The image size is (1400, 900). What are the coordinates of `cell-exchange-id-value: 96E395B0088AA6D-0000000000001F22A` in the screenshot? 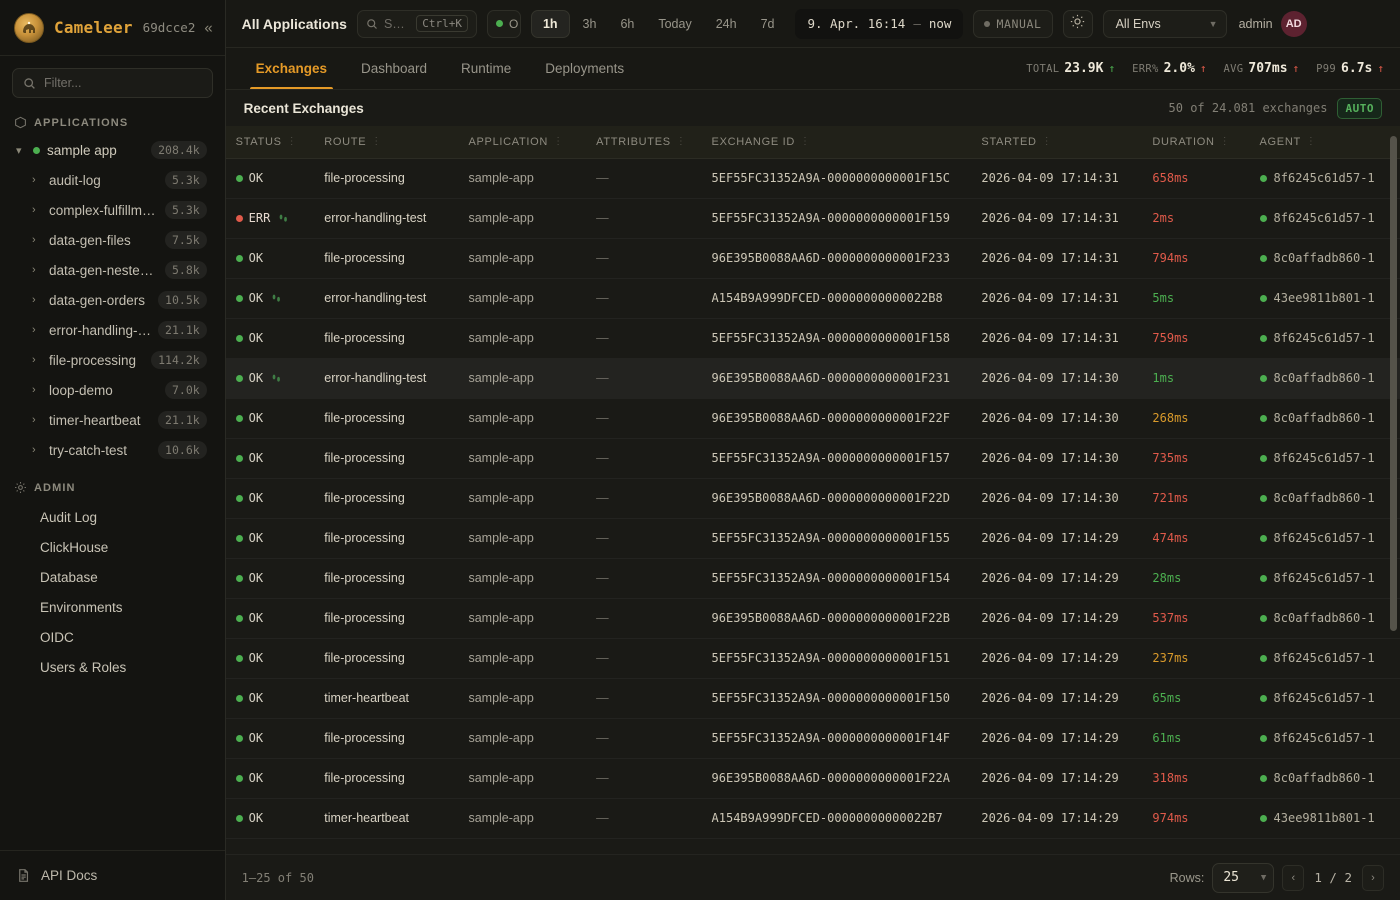 It's located at (830, 778).